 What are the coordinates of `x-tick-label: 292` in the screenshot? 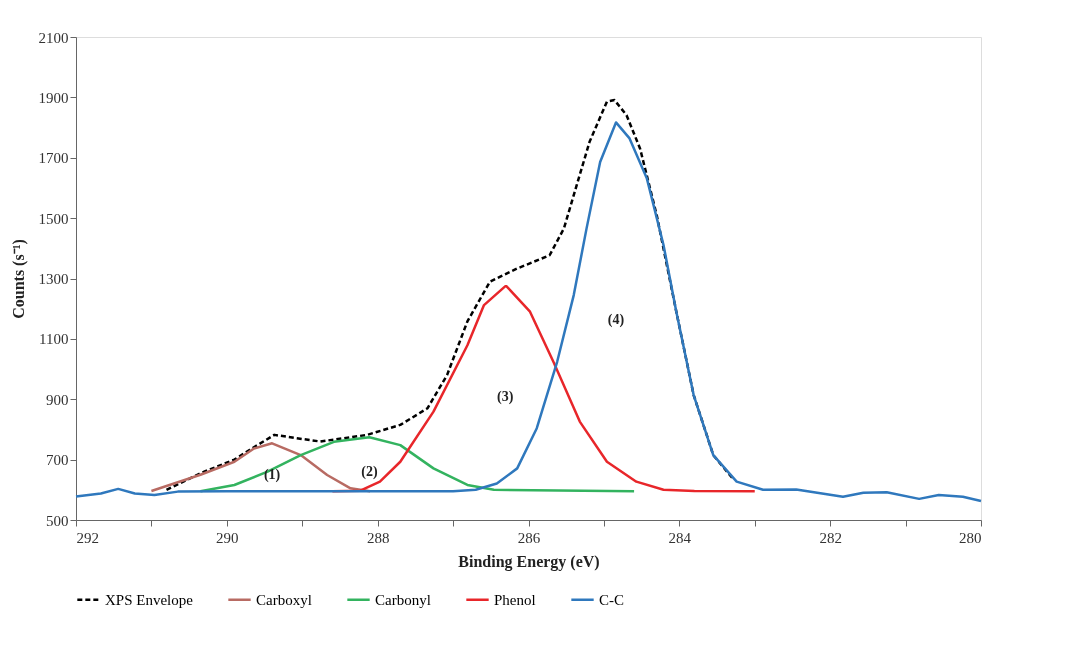 It's located at (87, 537).